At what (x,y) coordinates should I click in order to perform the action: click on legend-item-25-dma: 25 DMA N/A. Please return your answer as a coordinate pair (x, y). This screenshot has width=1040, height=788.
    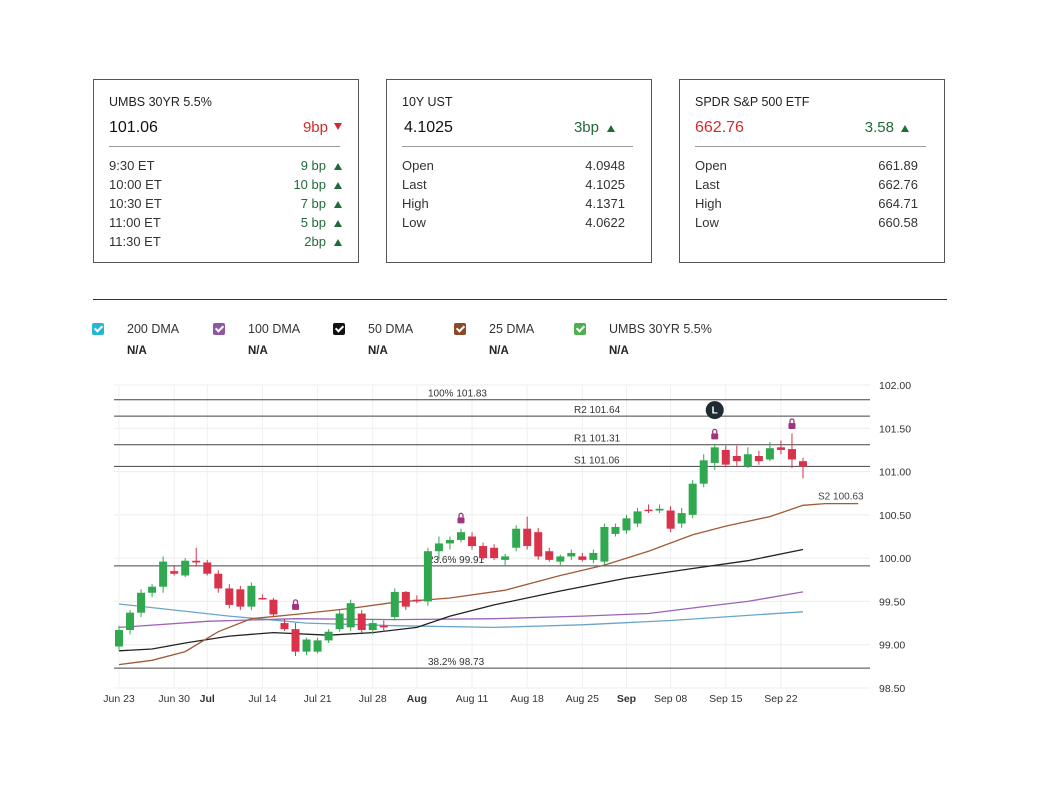
    Looking at the image, I should click on (514, 341).